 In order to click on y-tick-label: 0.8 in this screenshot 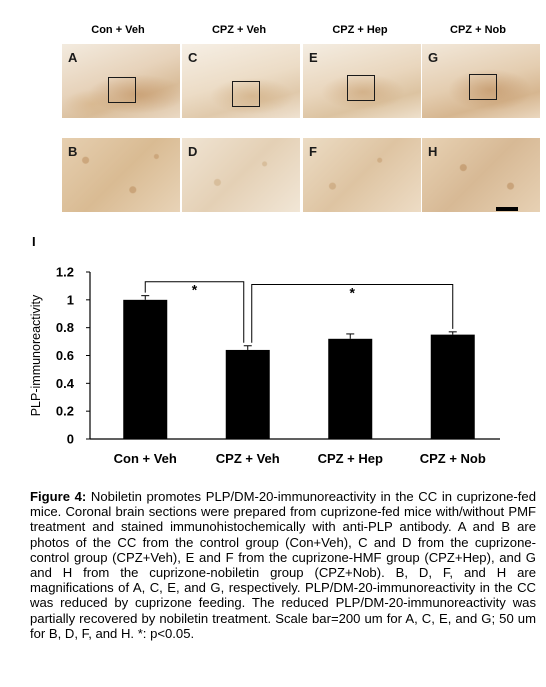, I will do `click(65, 327)`.